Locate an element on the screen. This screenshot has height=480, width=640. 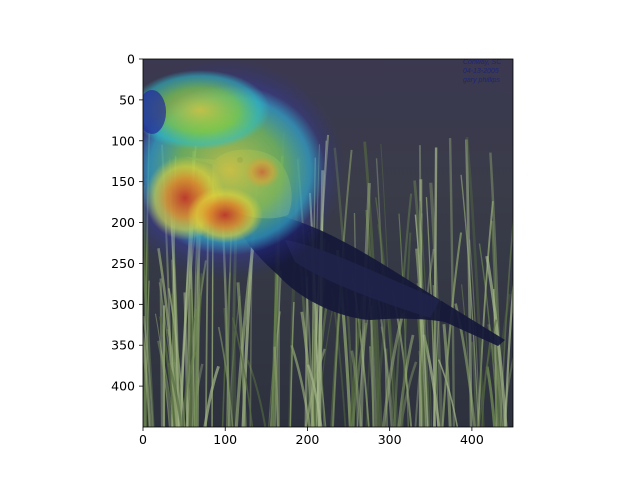
y-tick-label: 200 is located at coordinates (123, 222).